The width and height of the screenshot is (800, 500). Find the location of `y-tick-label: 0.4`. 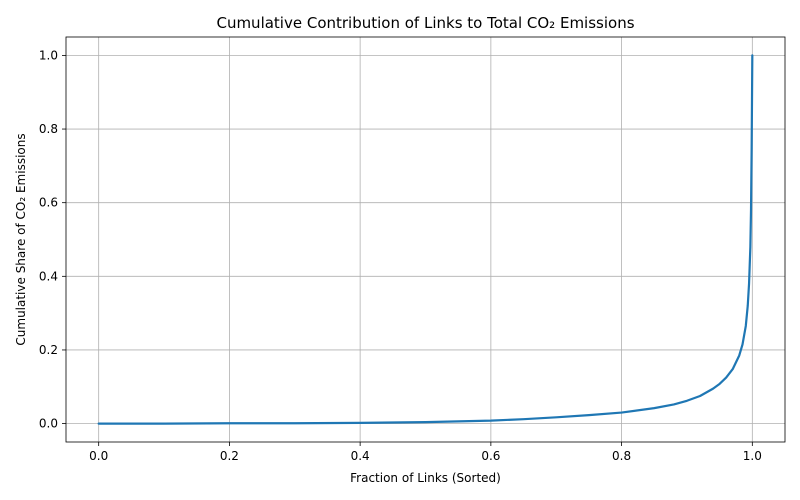

y-tick-label: 0.4 is located at coordinates (48, 276).